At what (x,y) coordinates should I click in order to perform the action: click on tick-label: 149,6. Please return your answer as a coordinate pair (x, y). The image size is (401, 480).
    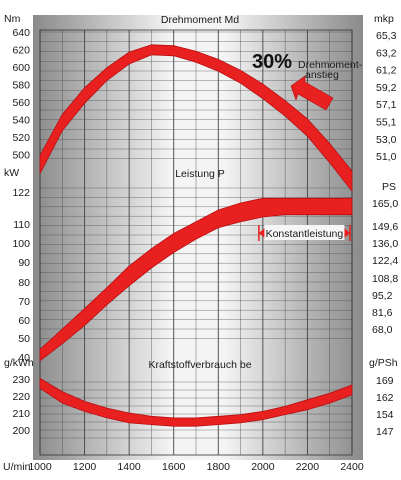
    Looking at the image, I should click on (385, 227).